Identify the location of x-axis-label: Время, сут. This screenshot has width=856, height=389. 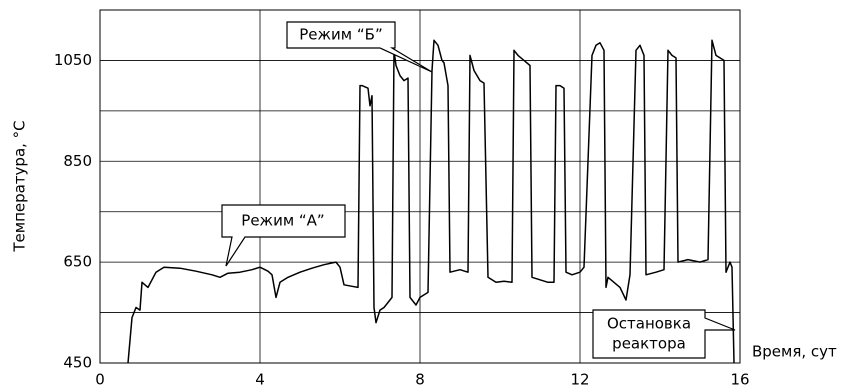
(794, 352).